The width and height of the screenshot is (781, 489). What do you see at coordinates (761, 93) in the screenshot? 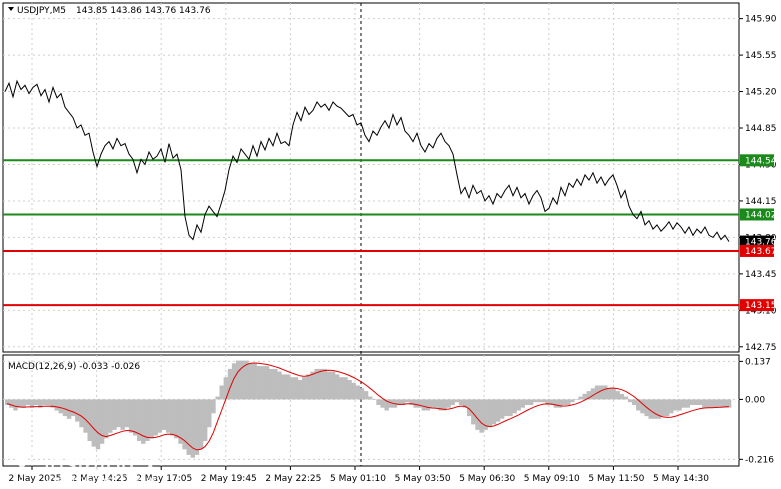
I see `price-tick-label: 145.20` at bounding box center [761, 93].